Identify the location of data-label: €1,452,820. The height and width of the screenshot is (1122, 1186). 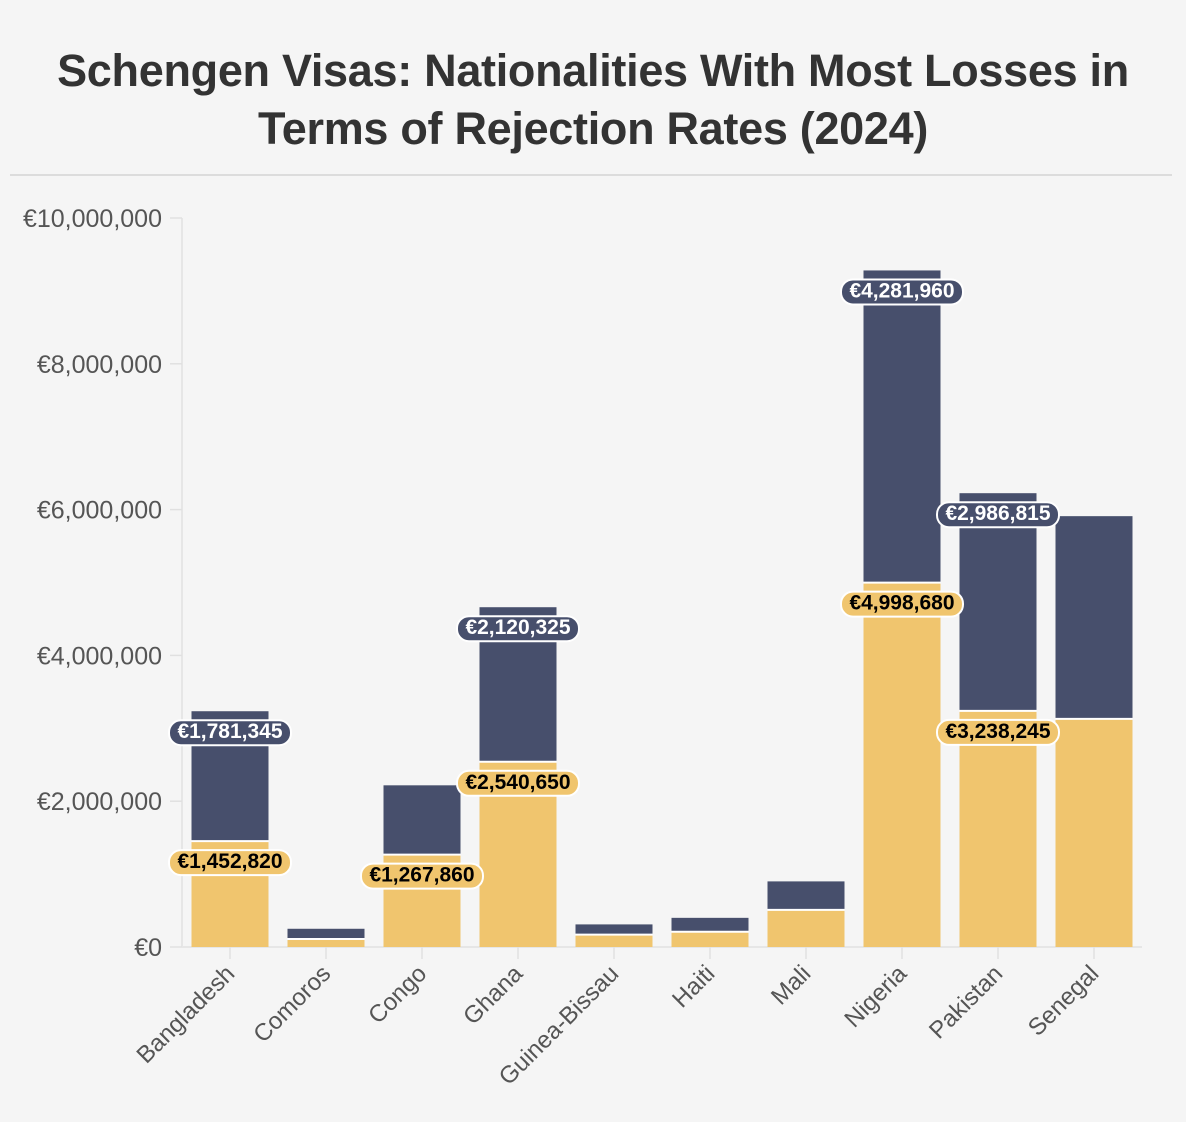
(229, 861).